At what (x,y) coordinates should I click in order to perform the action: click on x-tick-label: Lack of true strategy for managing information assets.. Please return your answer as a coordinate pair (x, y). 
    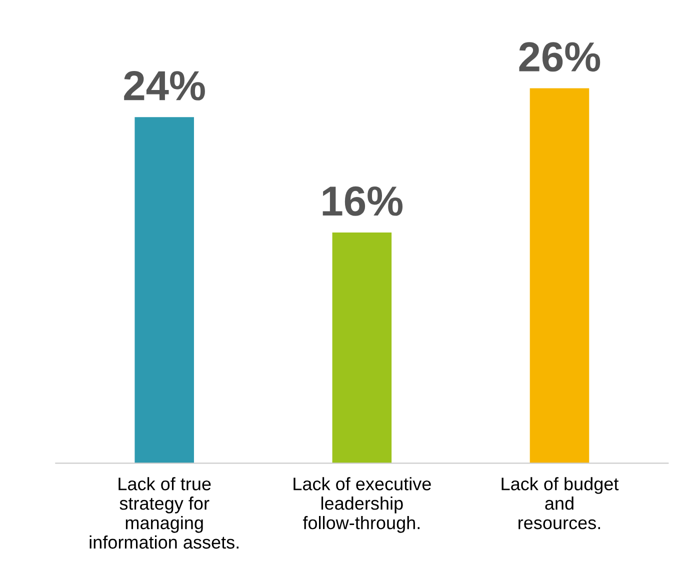
    Looking at the image, I should click on (164, 513).